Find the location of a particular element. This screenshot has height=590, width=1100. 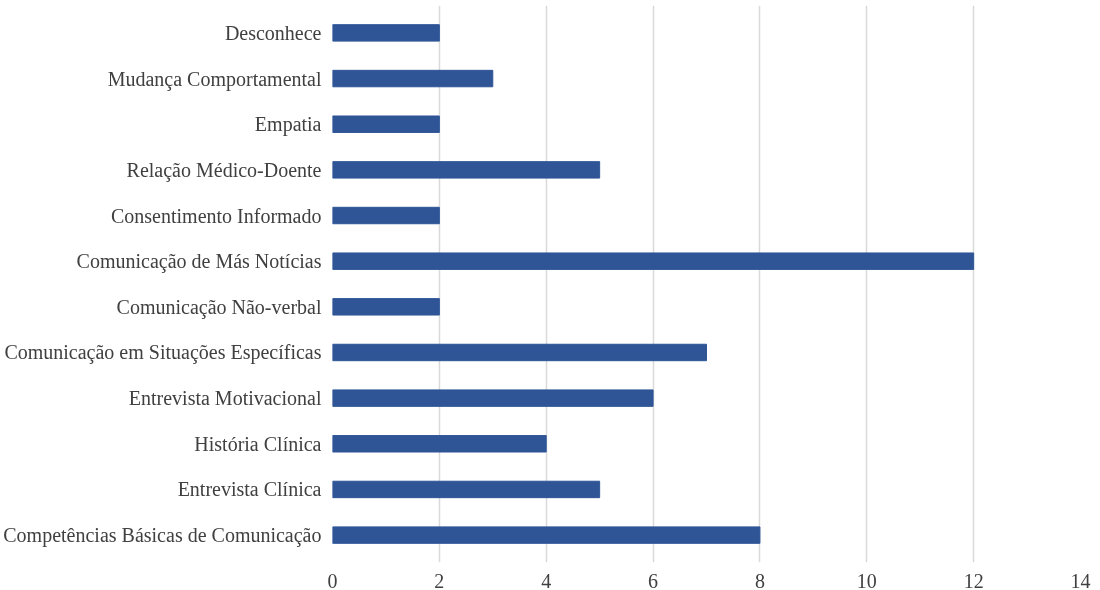

y-tick-label: Entrevista Clínica is located at coordinates (249, 489).